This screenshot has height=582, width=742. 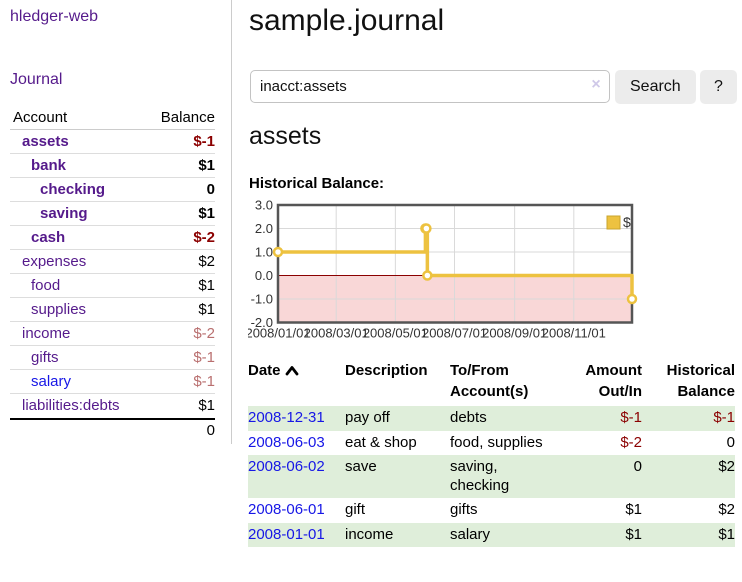 What do you see at coordinates (430, 86) in the screenshot?
I see `search-input` at bounding box center [430, 86].